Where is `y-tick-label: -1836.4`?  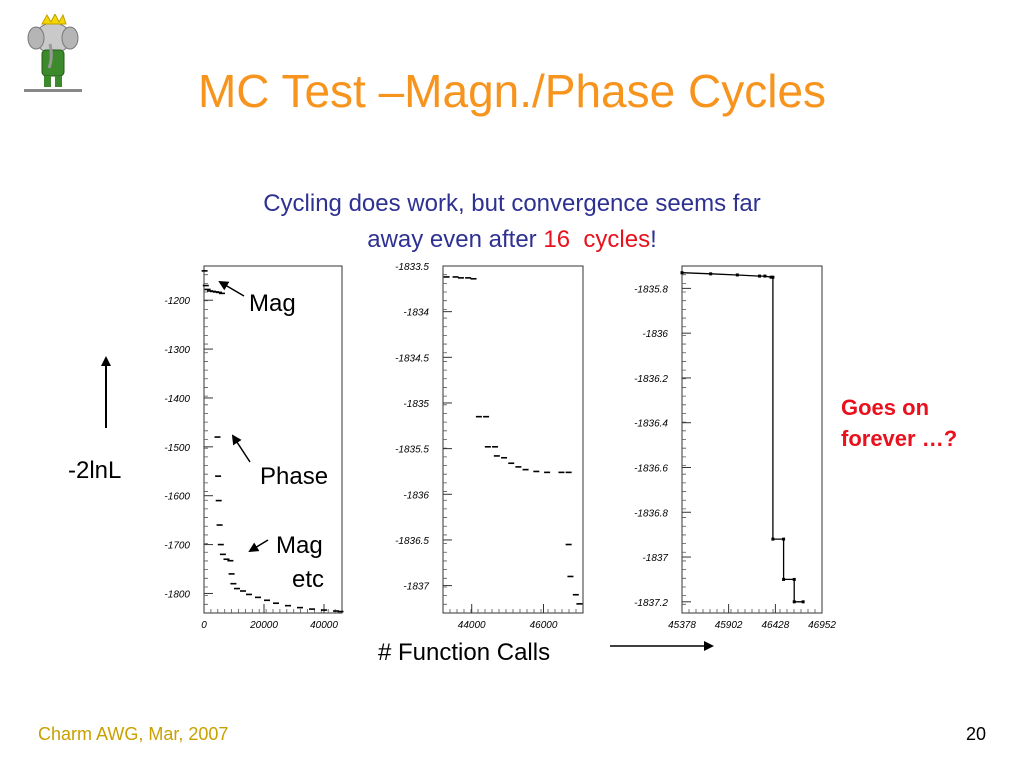 y-tick-label: -1836.4 is located at coordinates (651, 424).